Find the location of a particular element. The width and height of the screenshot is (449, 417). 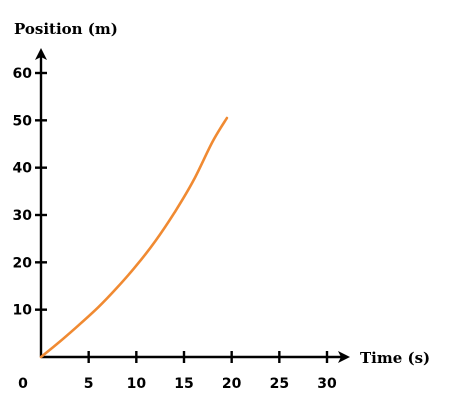

x-tick-label-5: 30 is located at coordinates (327, 384).